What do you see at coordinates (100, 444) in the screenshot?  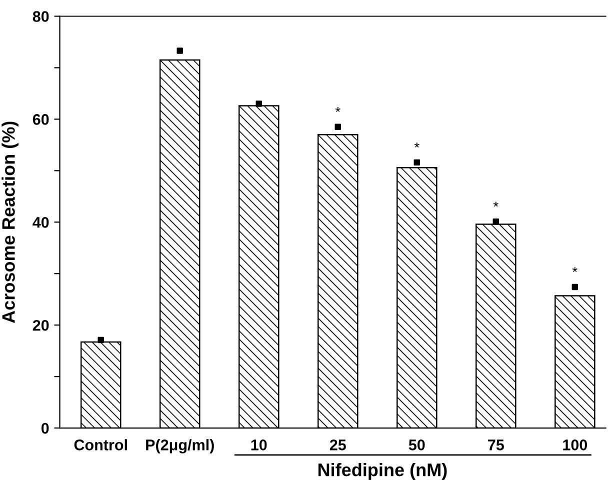 I see `x-tick-label: Control` at bounding box center [100, 444].